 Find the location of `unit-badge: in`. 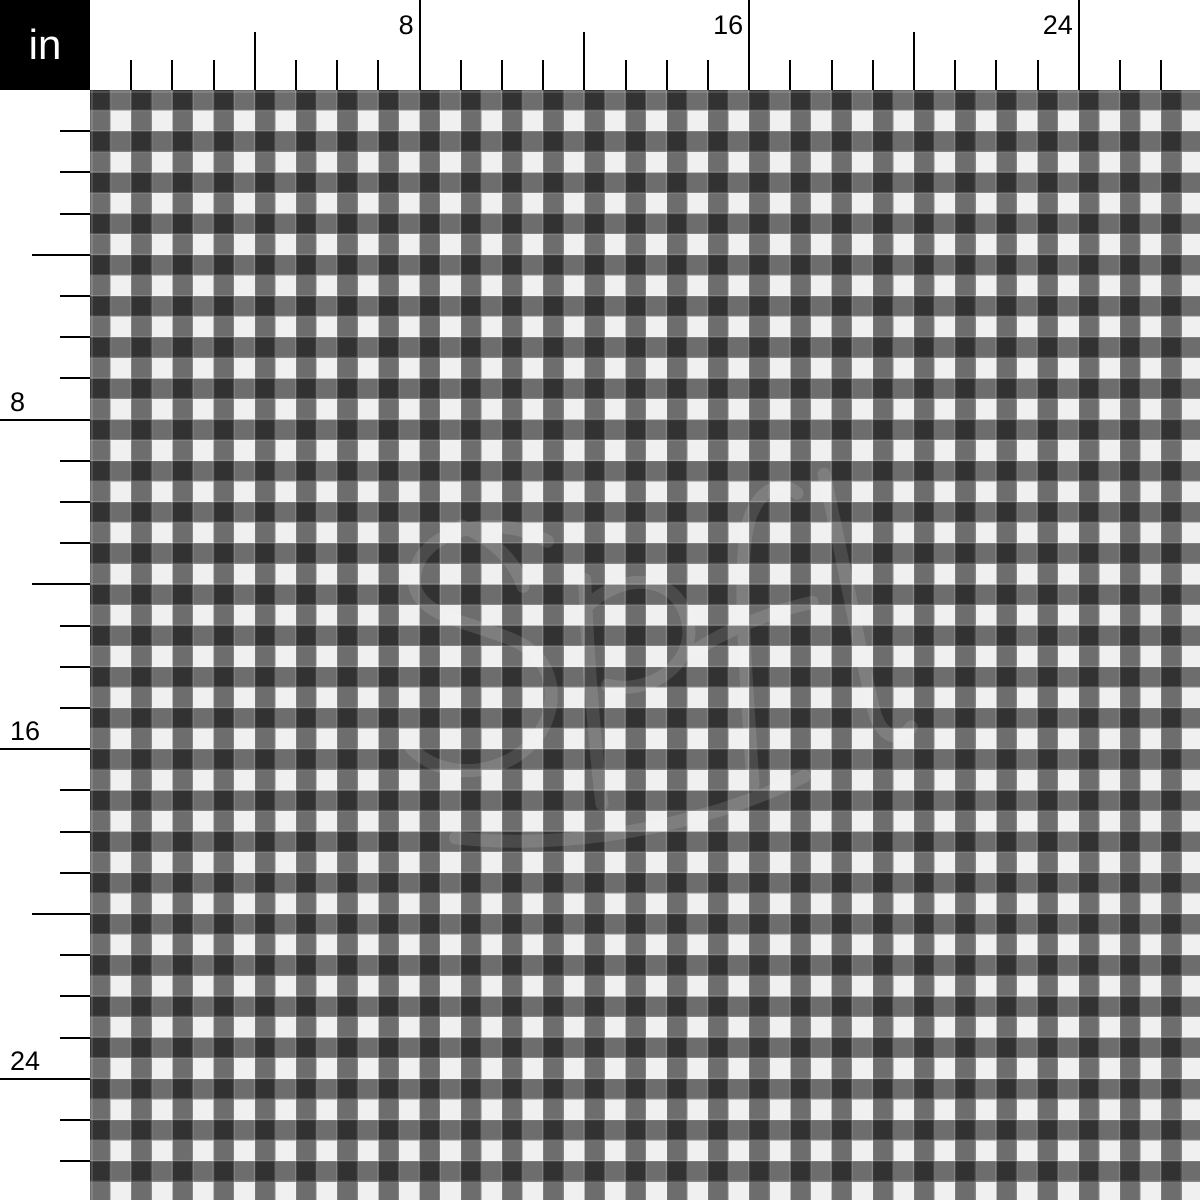

unit-badge: in is located at coordinates (45, 45).